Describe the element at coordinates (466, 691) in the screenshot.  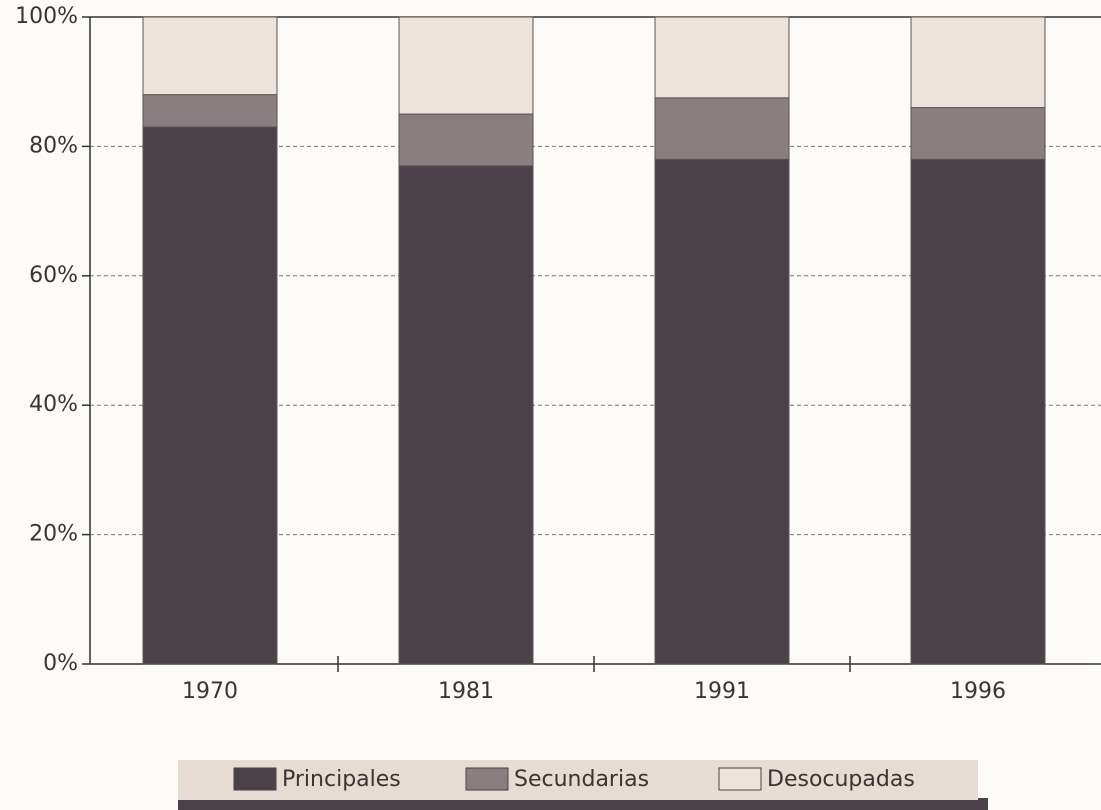
I see `x-tick-label: 1981` at that location.